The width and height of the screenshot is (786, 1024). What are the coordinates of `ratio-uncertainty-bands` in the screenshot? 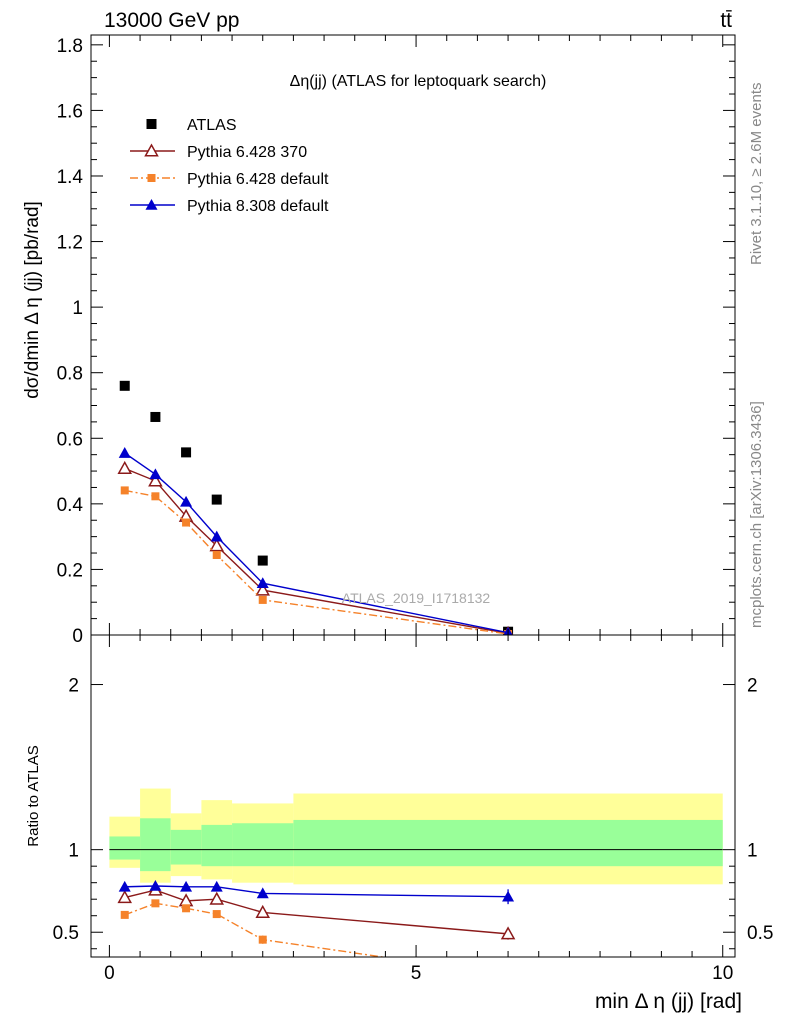 It's located at (416, 836).